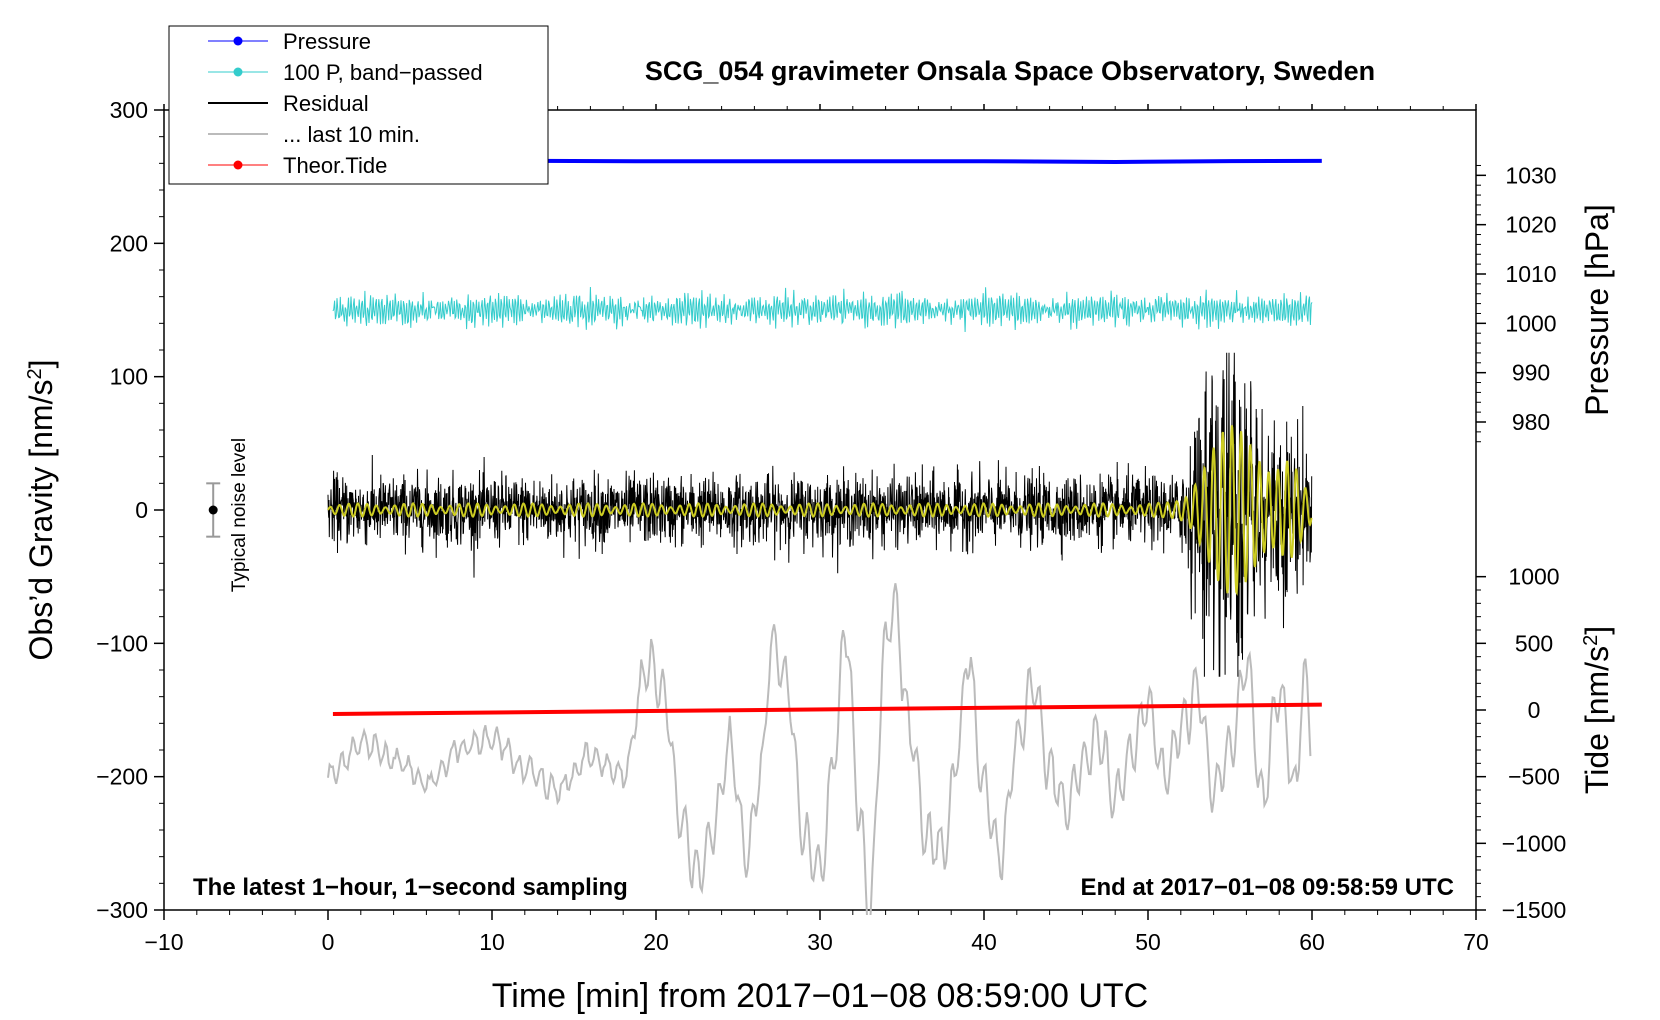 The image size is (1660, 1020). What do you see at coordinates (1534, 710) in the screenshot?
I see `tide-tick-label: 0` at bounding box center [1534, 710].